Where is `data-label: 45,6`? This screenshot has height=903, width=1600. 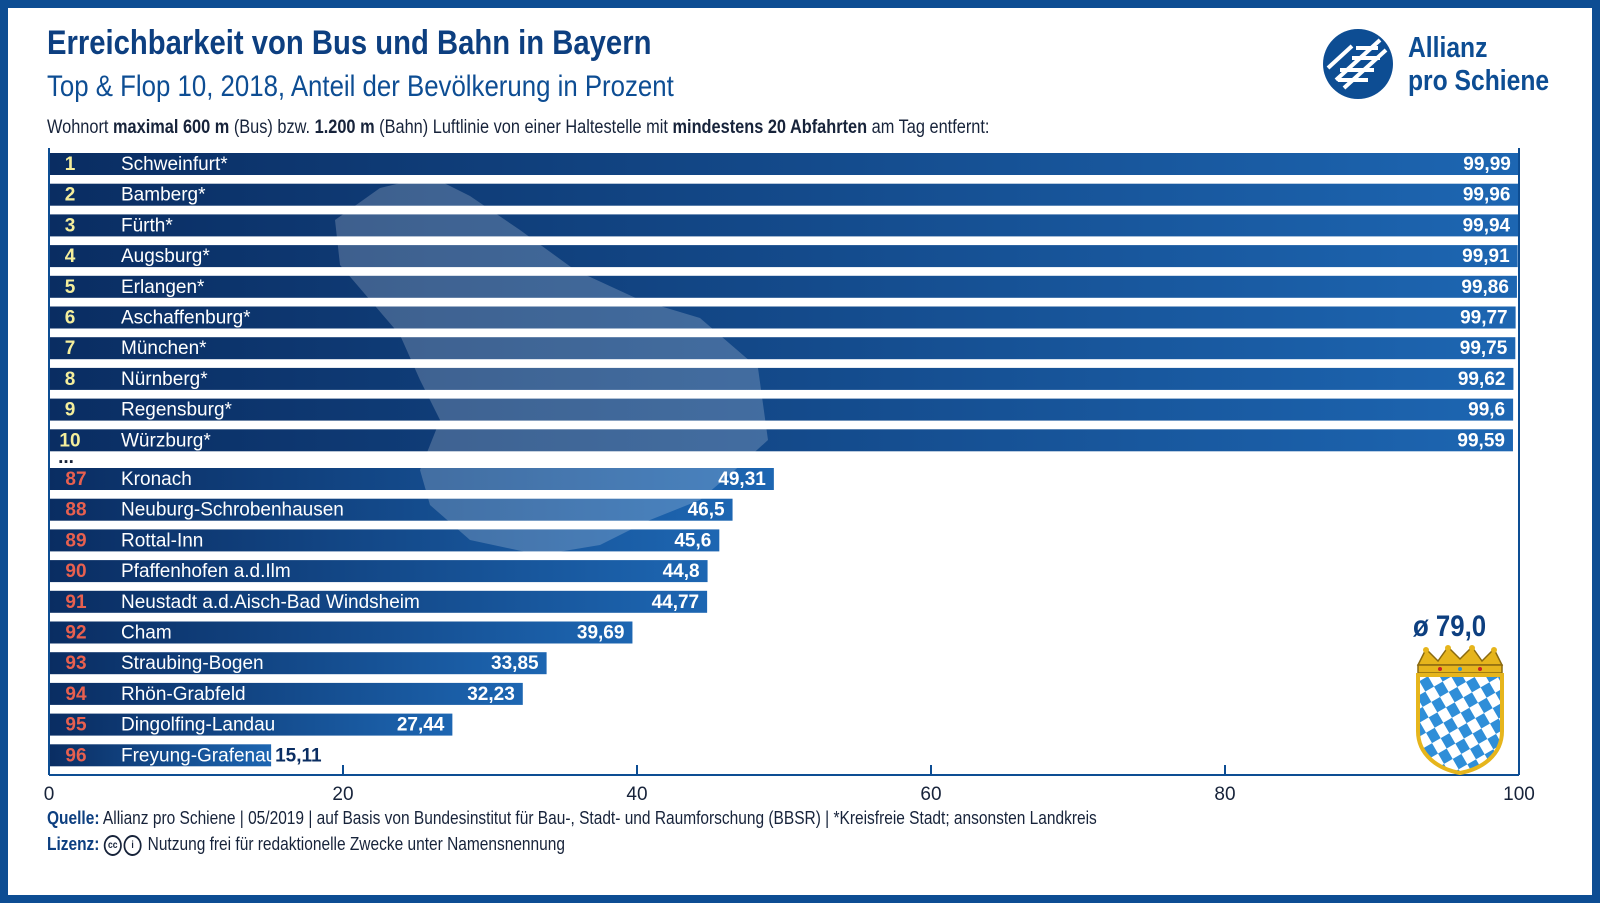
data-label: 45,6 is located at coordinates (692, 540).